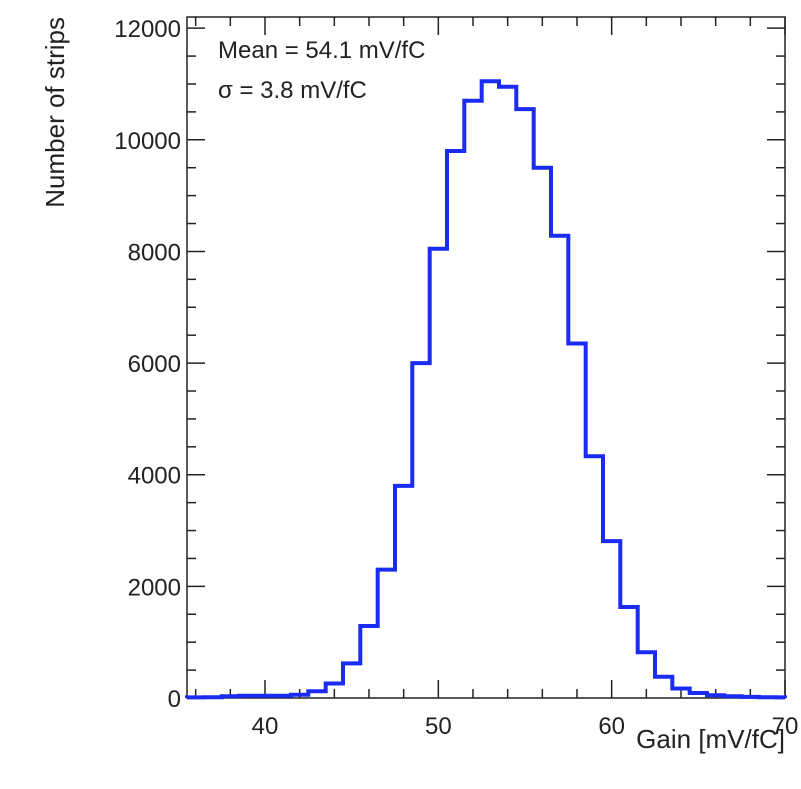  I want to click on y-tick-label: 10000, so click(147, 141).